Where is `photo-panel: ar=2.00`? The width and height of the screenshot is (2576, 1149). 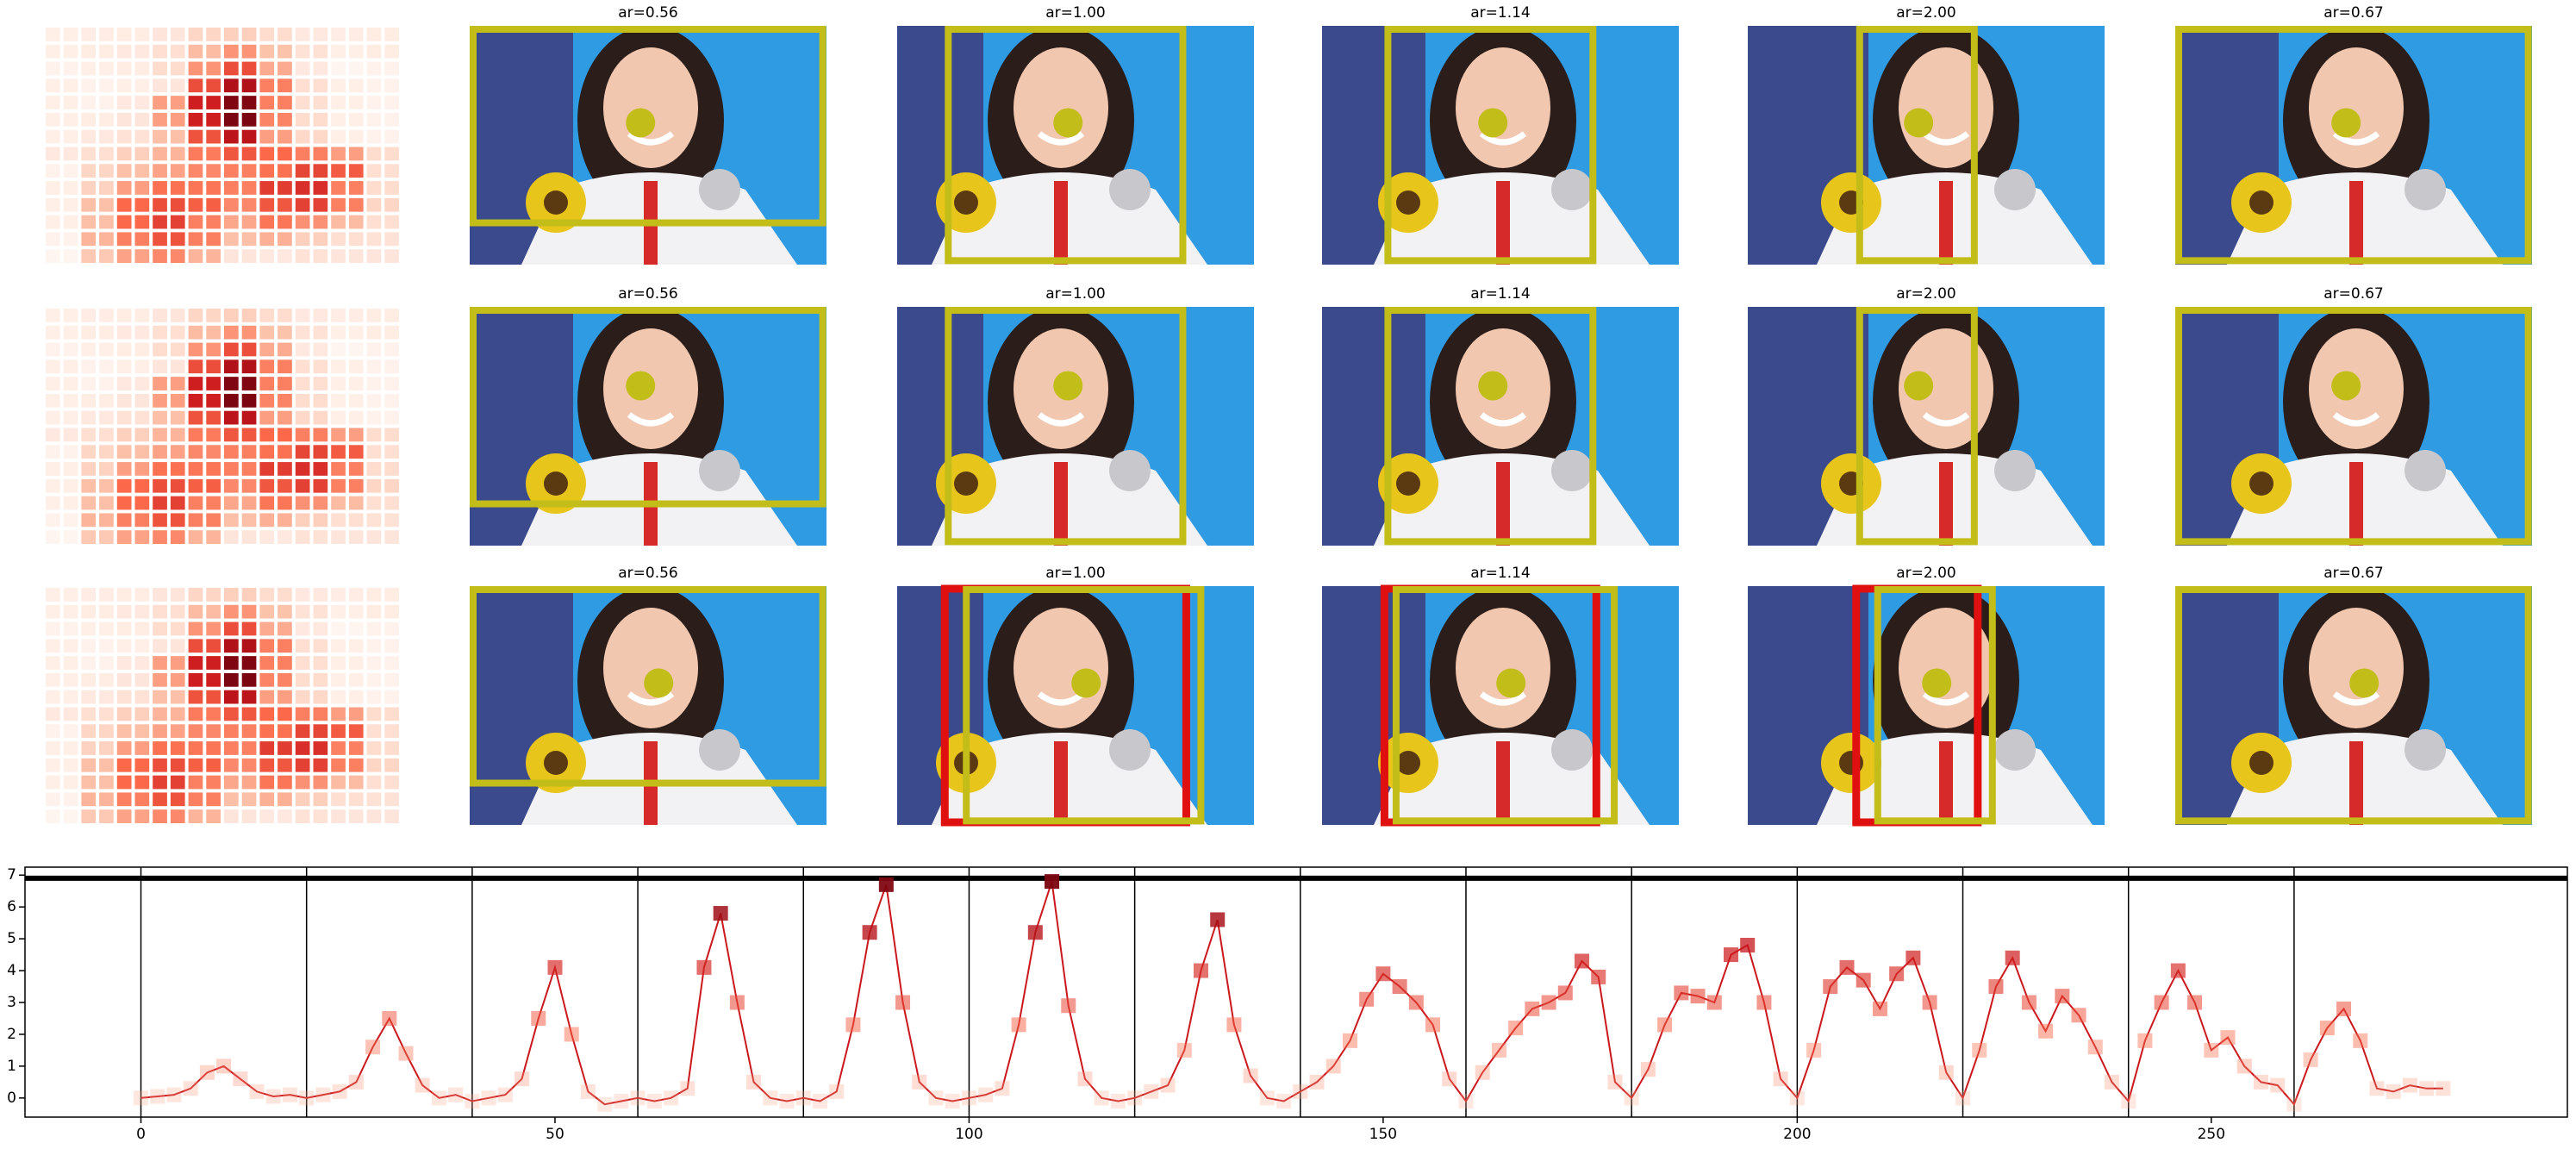
photo-panel: ar=2.00 is located at coordinates (1926, 696).